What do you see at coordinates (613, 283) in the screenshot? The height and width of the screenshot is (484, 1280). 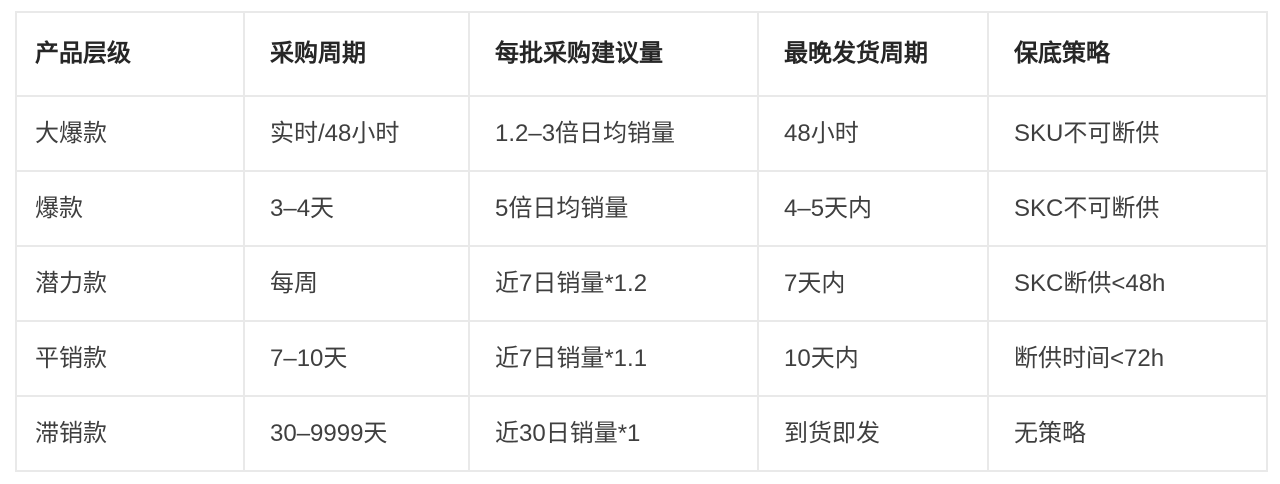 I see `table-cell: 近7日销量*1.2` at bounding box center [613, 283].